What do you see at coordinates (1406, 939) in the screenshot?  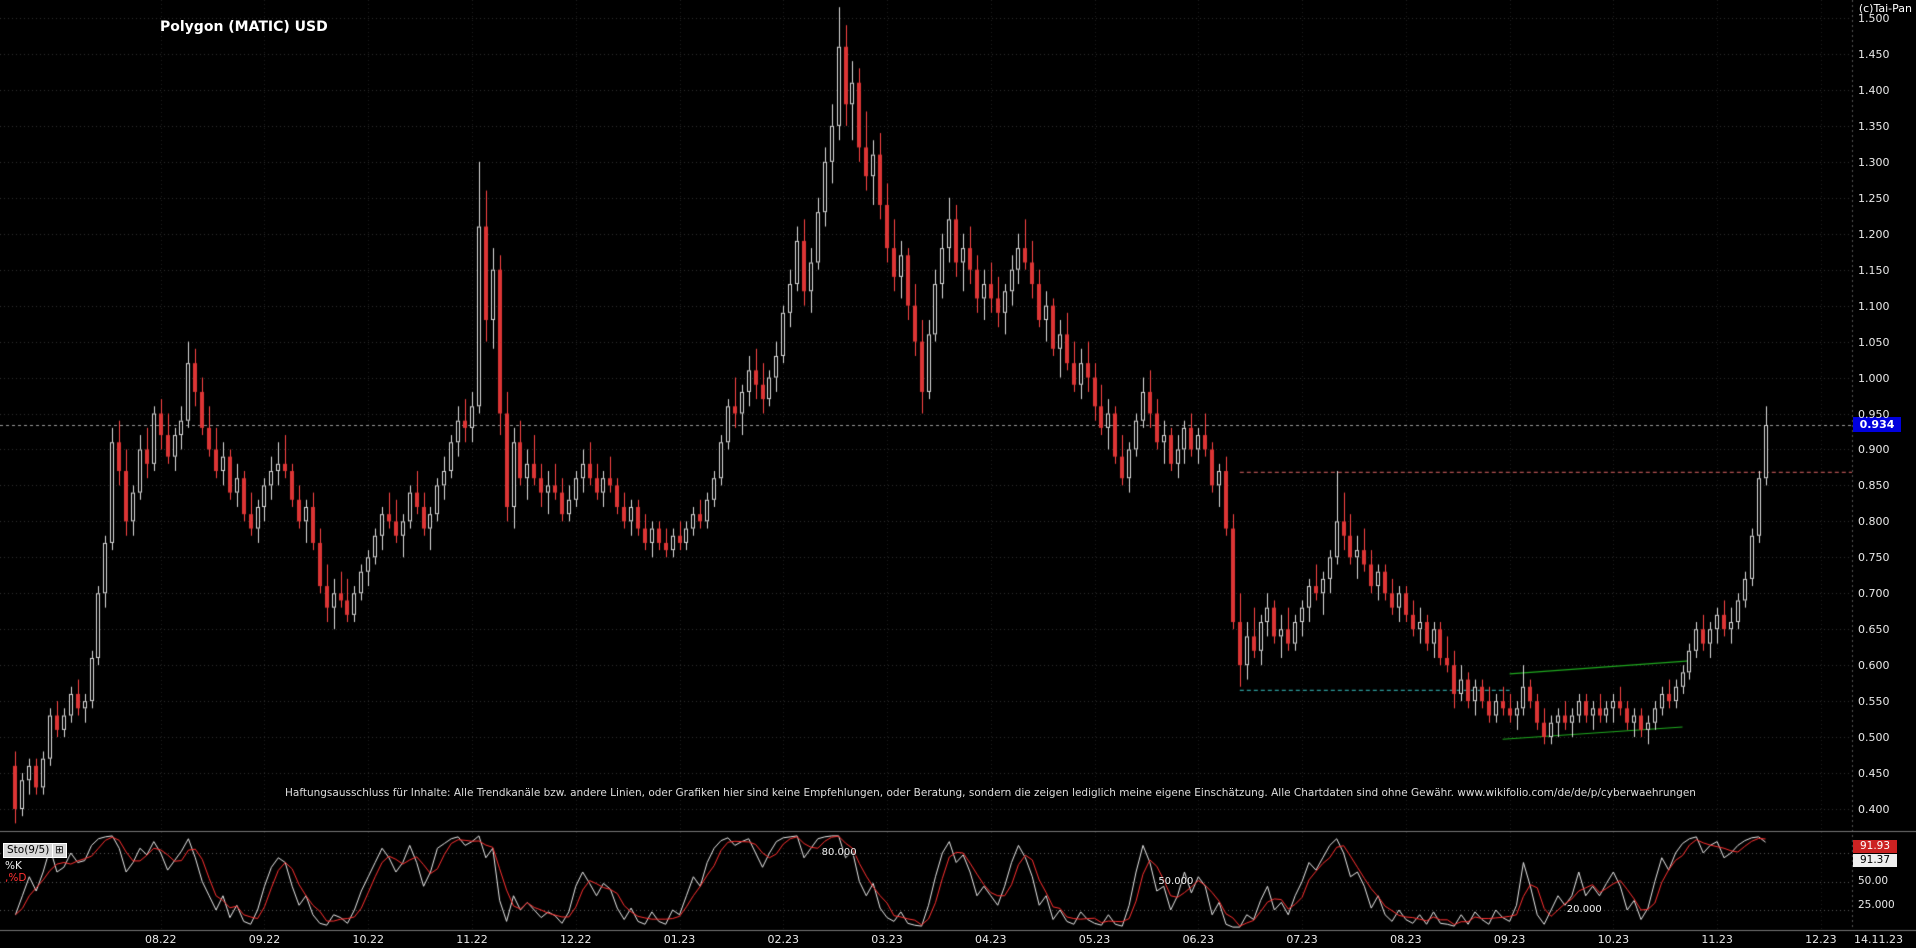 I see `time-axis-date-label: 08.23` at bounding box center [1406, 939].